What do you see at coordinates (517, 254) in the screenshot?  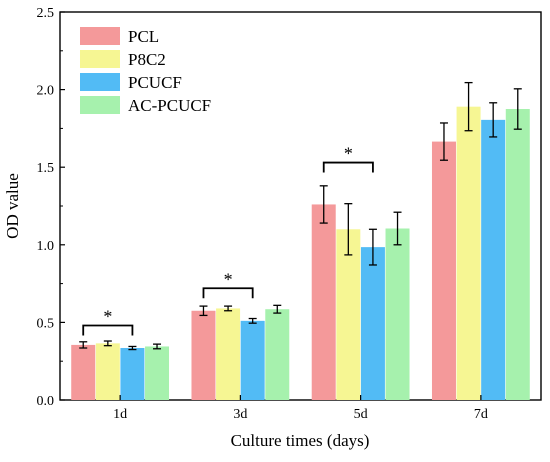 I see `bar-ac-pcucf-7d` at bounding box center [517, 254].